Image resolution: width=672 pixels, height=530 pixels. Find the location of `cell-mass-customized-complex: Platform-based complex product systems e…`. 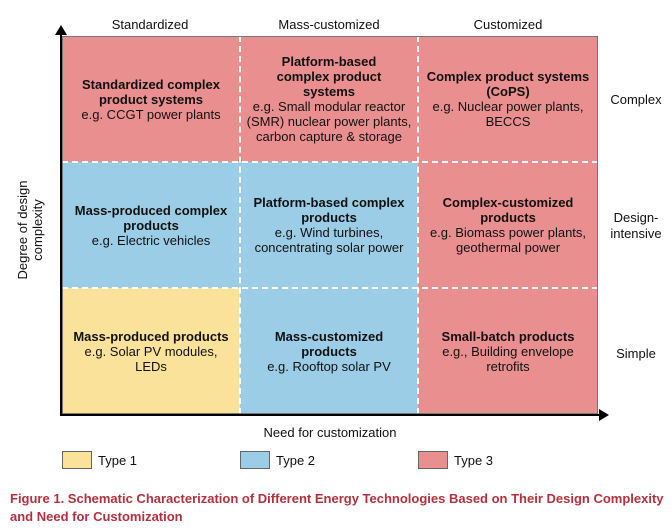

cell-mass-customized-complex: Platform-based complex product systems e… is located at coordinates (329, 99).